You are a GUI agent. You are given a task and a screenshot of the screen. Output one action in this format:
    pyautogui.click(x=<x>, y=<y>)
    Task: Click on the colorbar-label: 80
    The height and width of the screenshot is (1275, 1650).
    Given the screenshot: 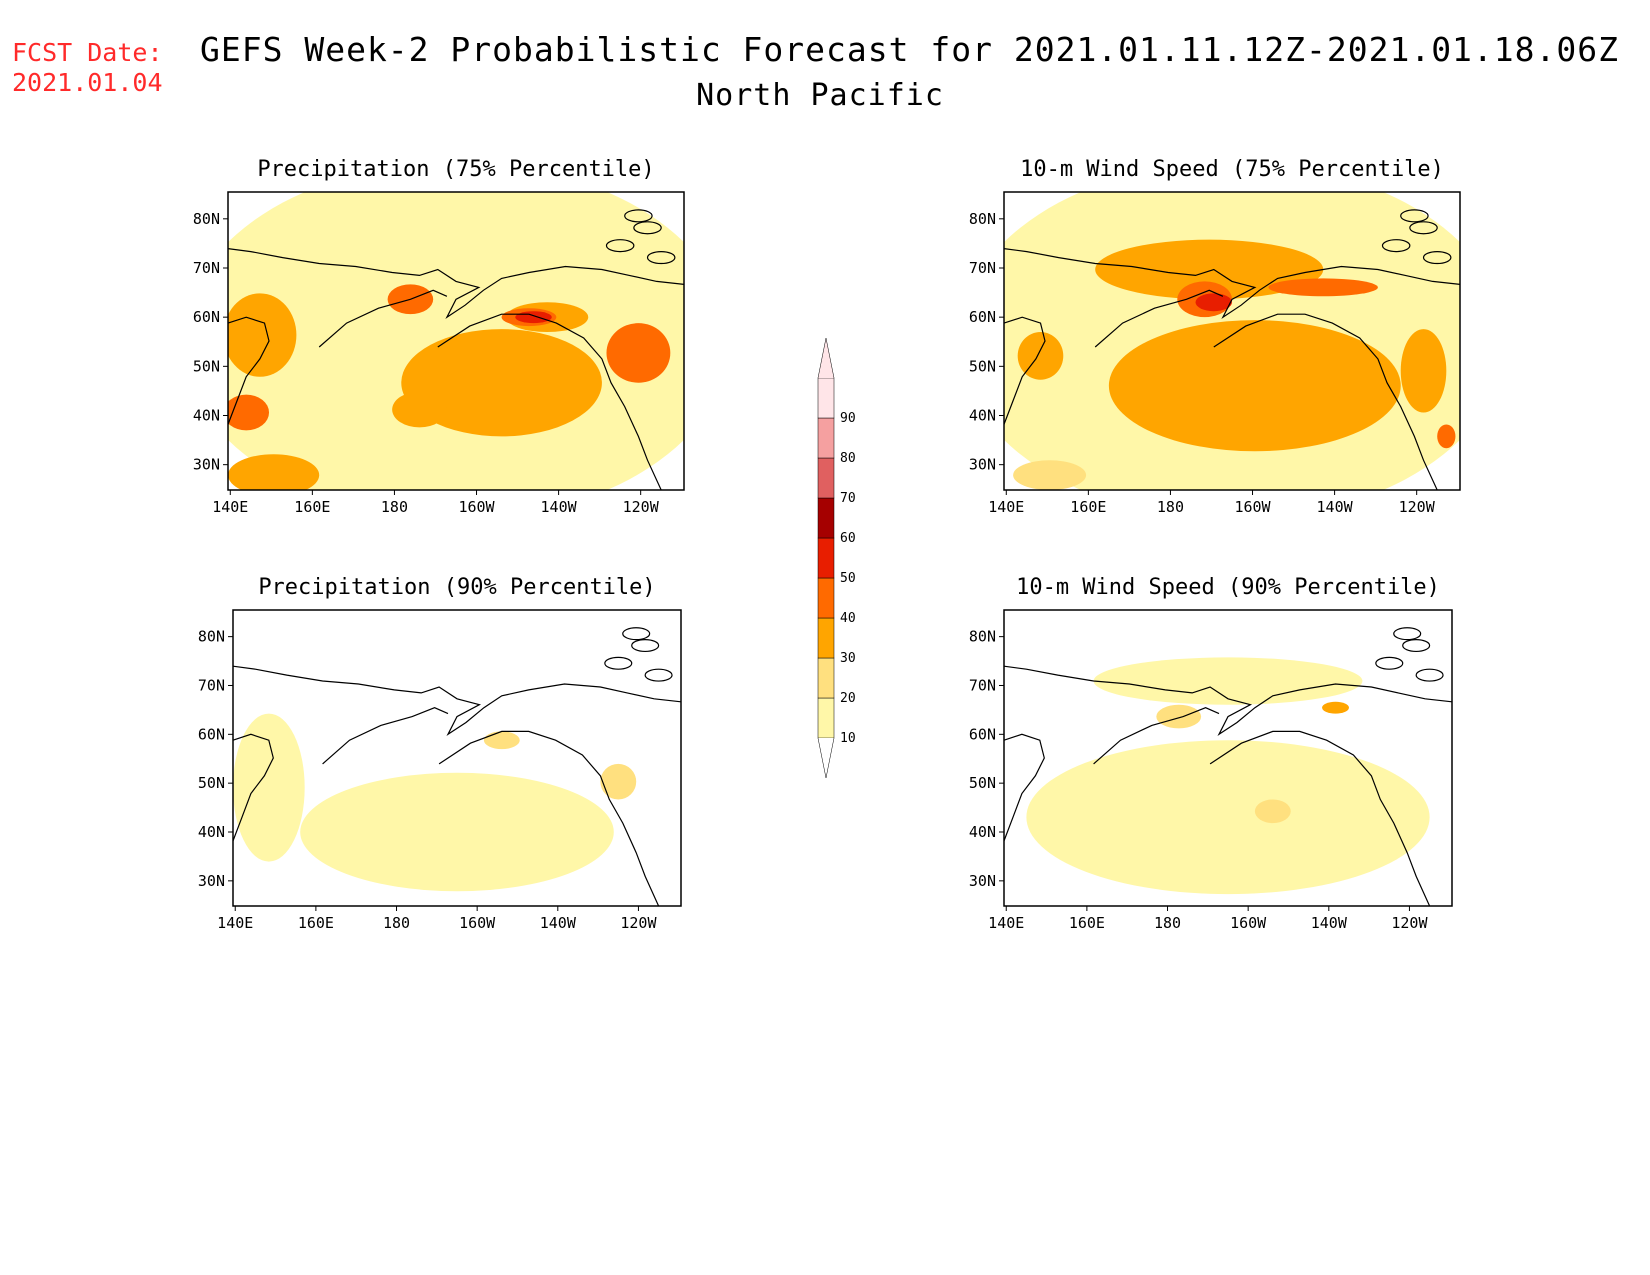 What is the action you would take?
    pyautogui.click(x=848, y=458)
    